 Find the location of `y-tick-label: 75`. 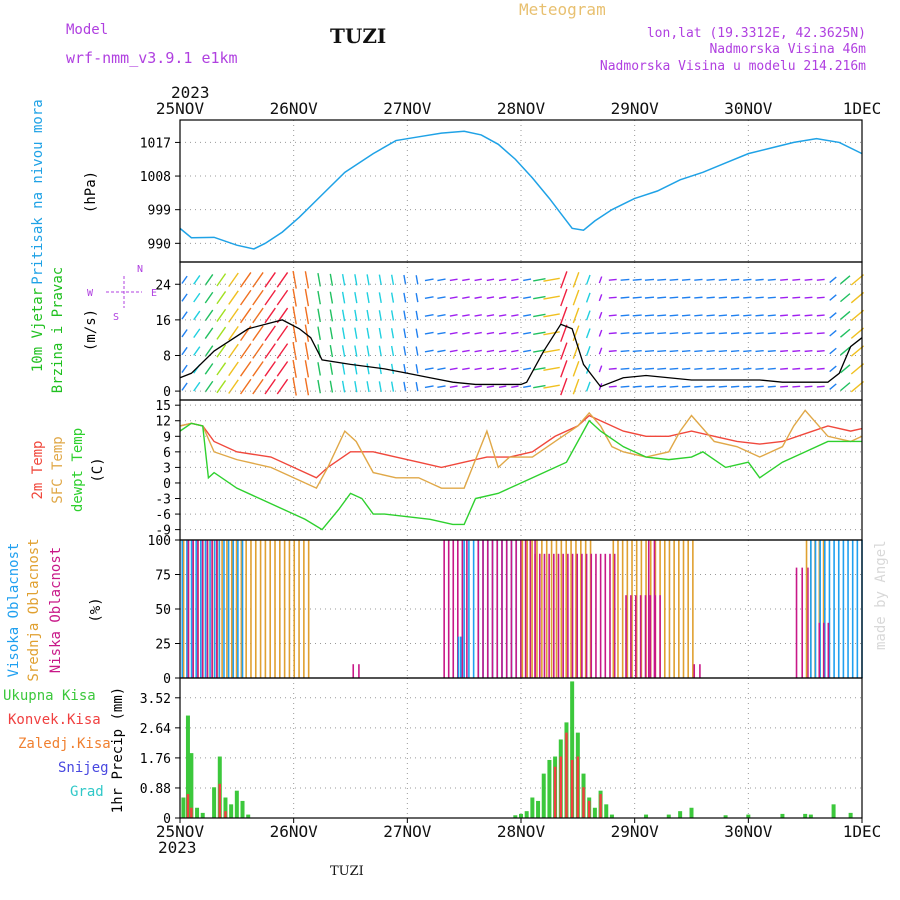

y-tick-label: 75 is located at coordinates (163, 576).